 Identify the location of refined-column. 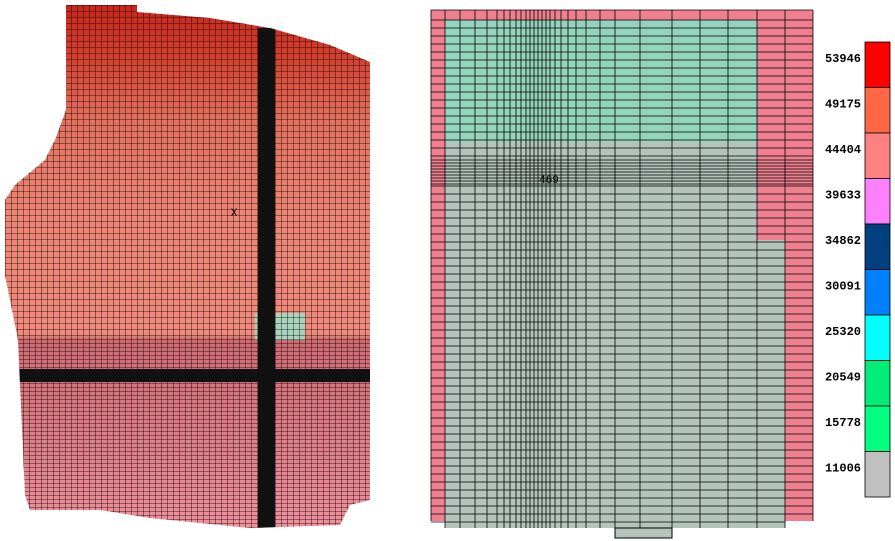
(266, 278).